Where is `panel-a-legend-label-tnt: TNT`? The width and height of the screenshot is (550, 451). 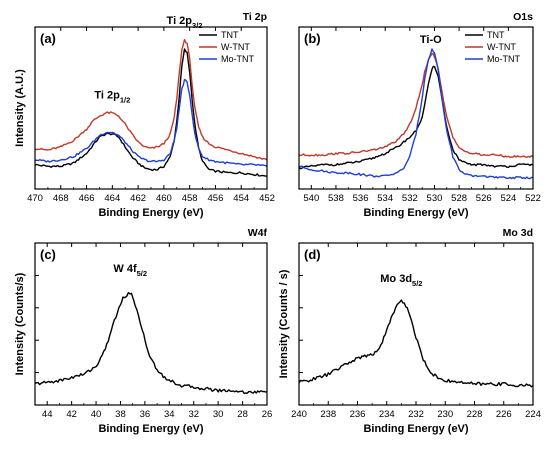 panel-a-legend-label-tnt: TNT is located at coordinates (230, 35).